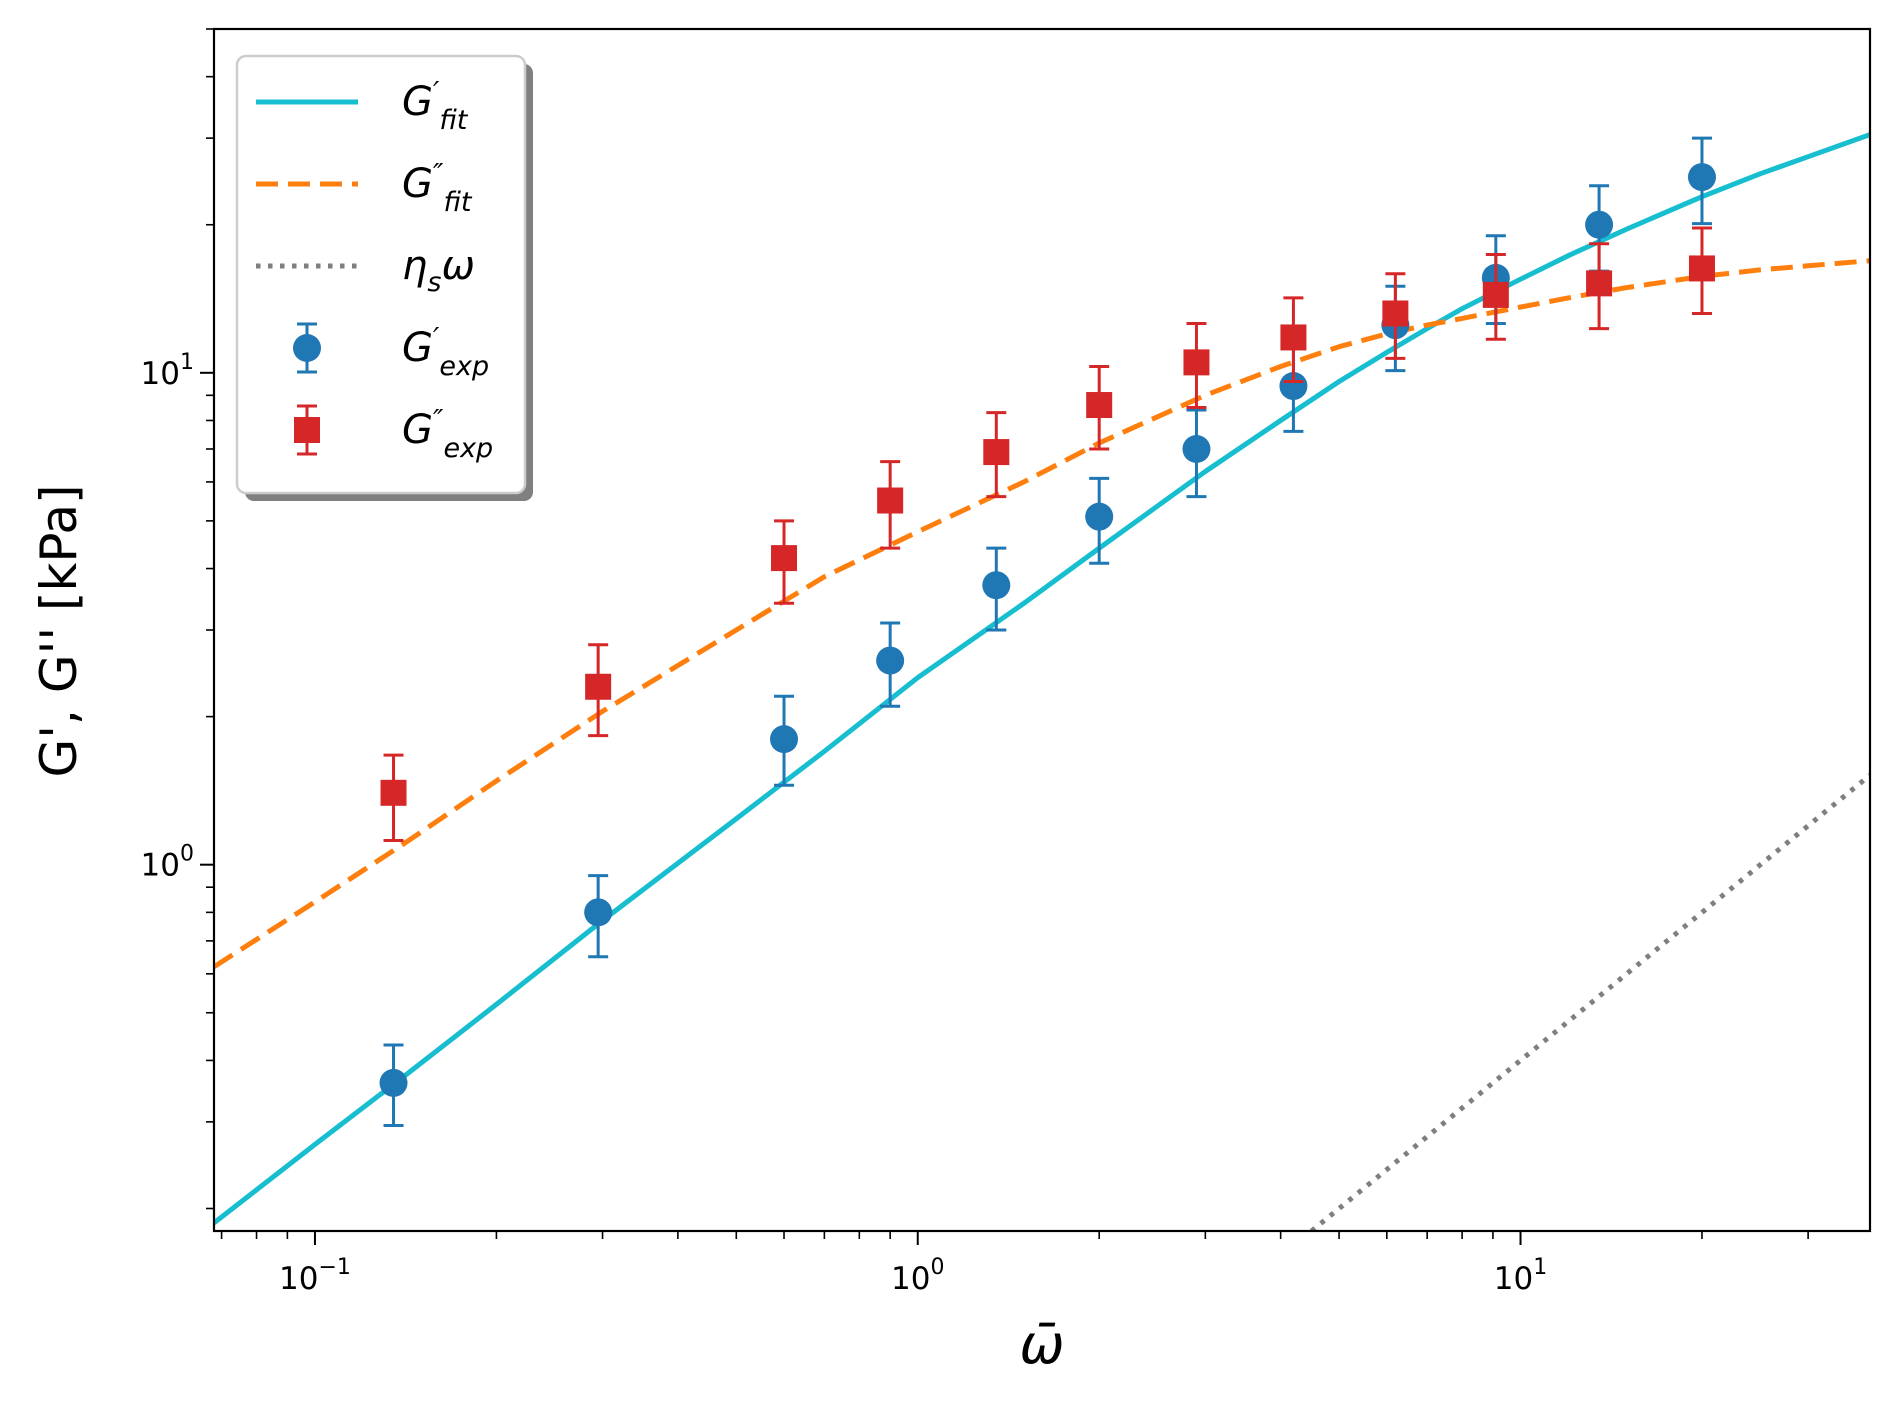  I want to click on legend-line-label: G″fit, so click(437, 187).